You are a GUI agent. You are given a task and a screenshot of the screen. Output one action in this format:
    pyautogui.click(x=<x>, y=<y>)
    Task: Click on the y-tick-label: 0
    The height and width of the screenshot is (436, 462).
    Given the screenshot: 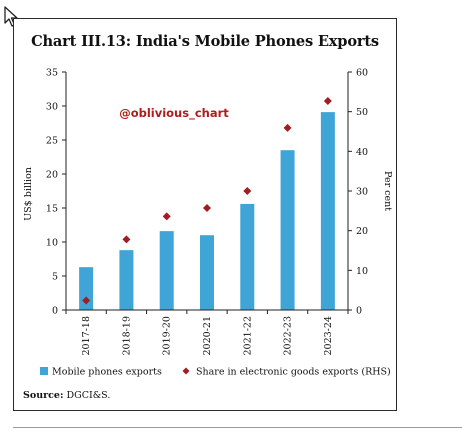 What is the action you would take?
    pyautogui.click(x=55, y=311)
    